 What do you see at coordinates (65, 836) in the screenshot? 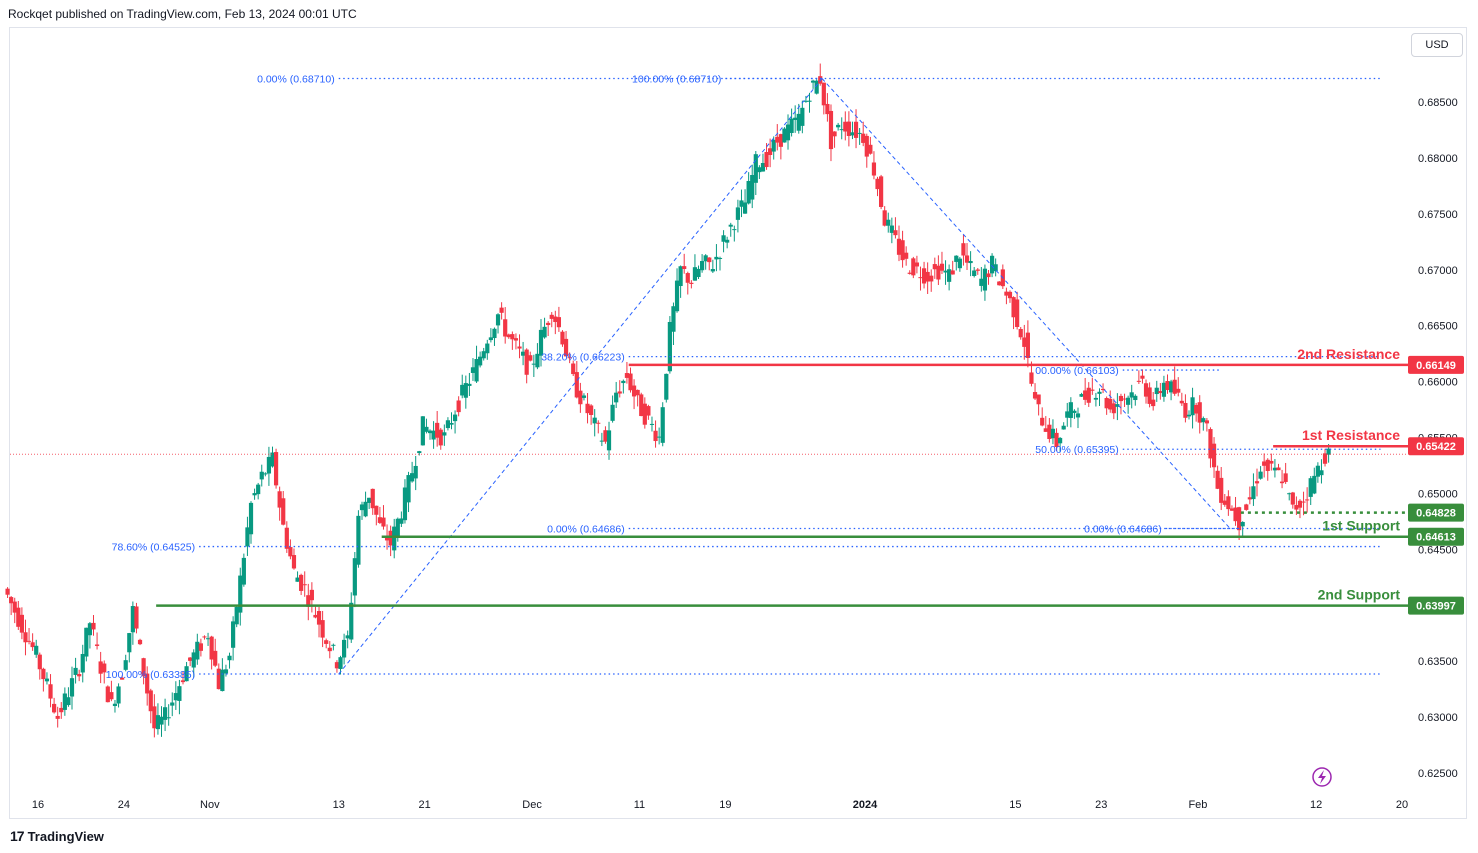
I see `tradingview-brand: TradingView` at bounding box center [65, 836].